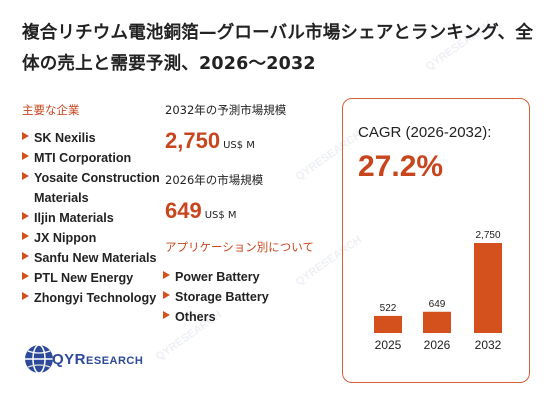 The image size is (560, 402). I want to click on bar-2025, so click(388, 324).